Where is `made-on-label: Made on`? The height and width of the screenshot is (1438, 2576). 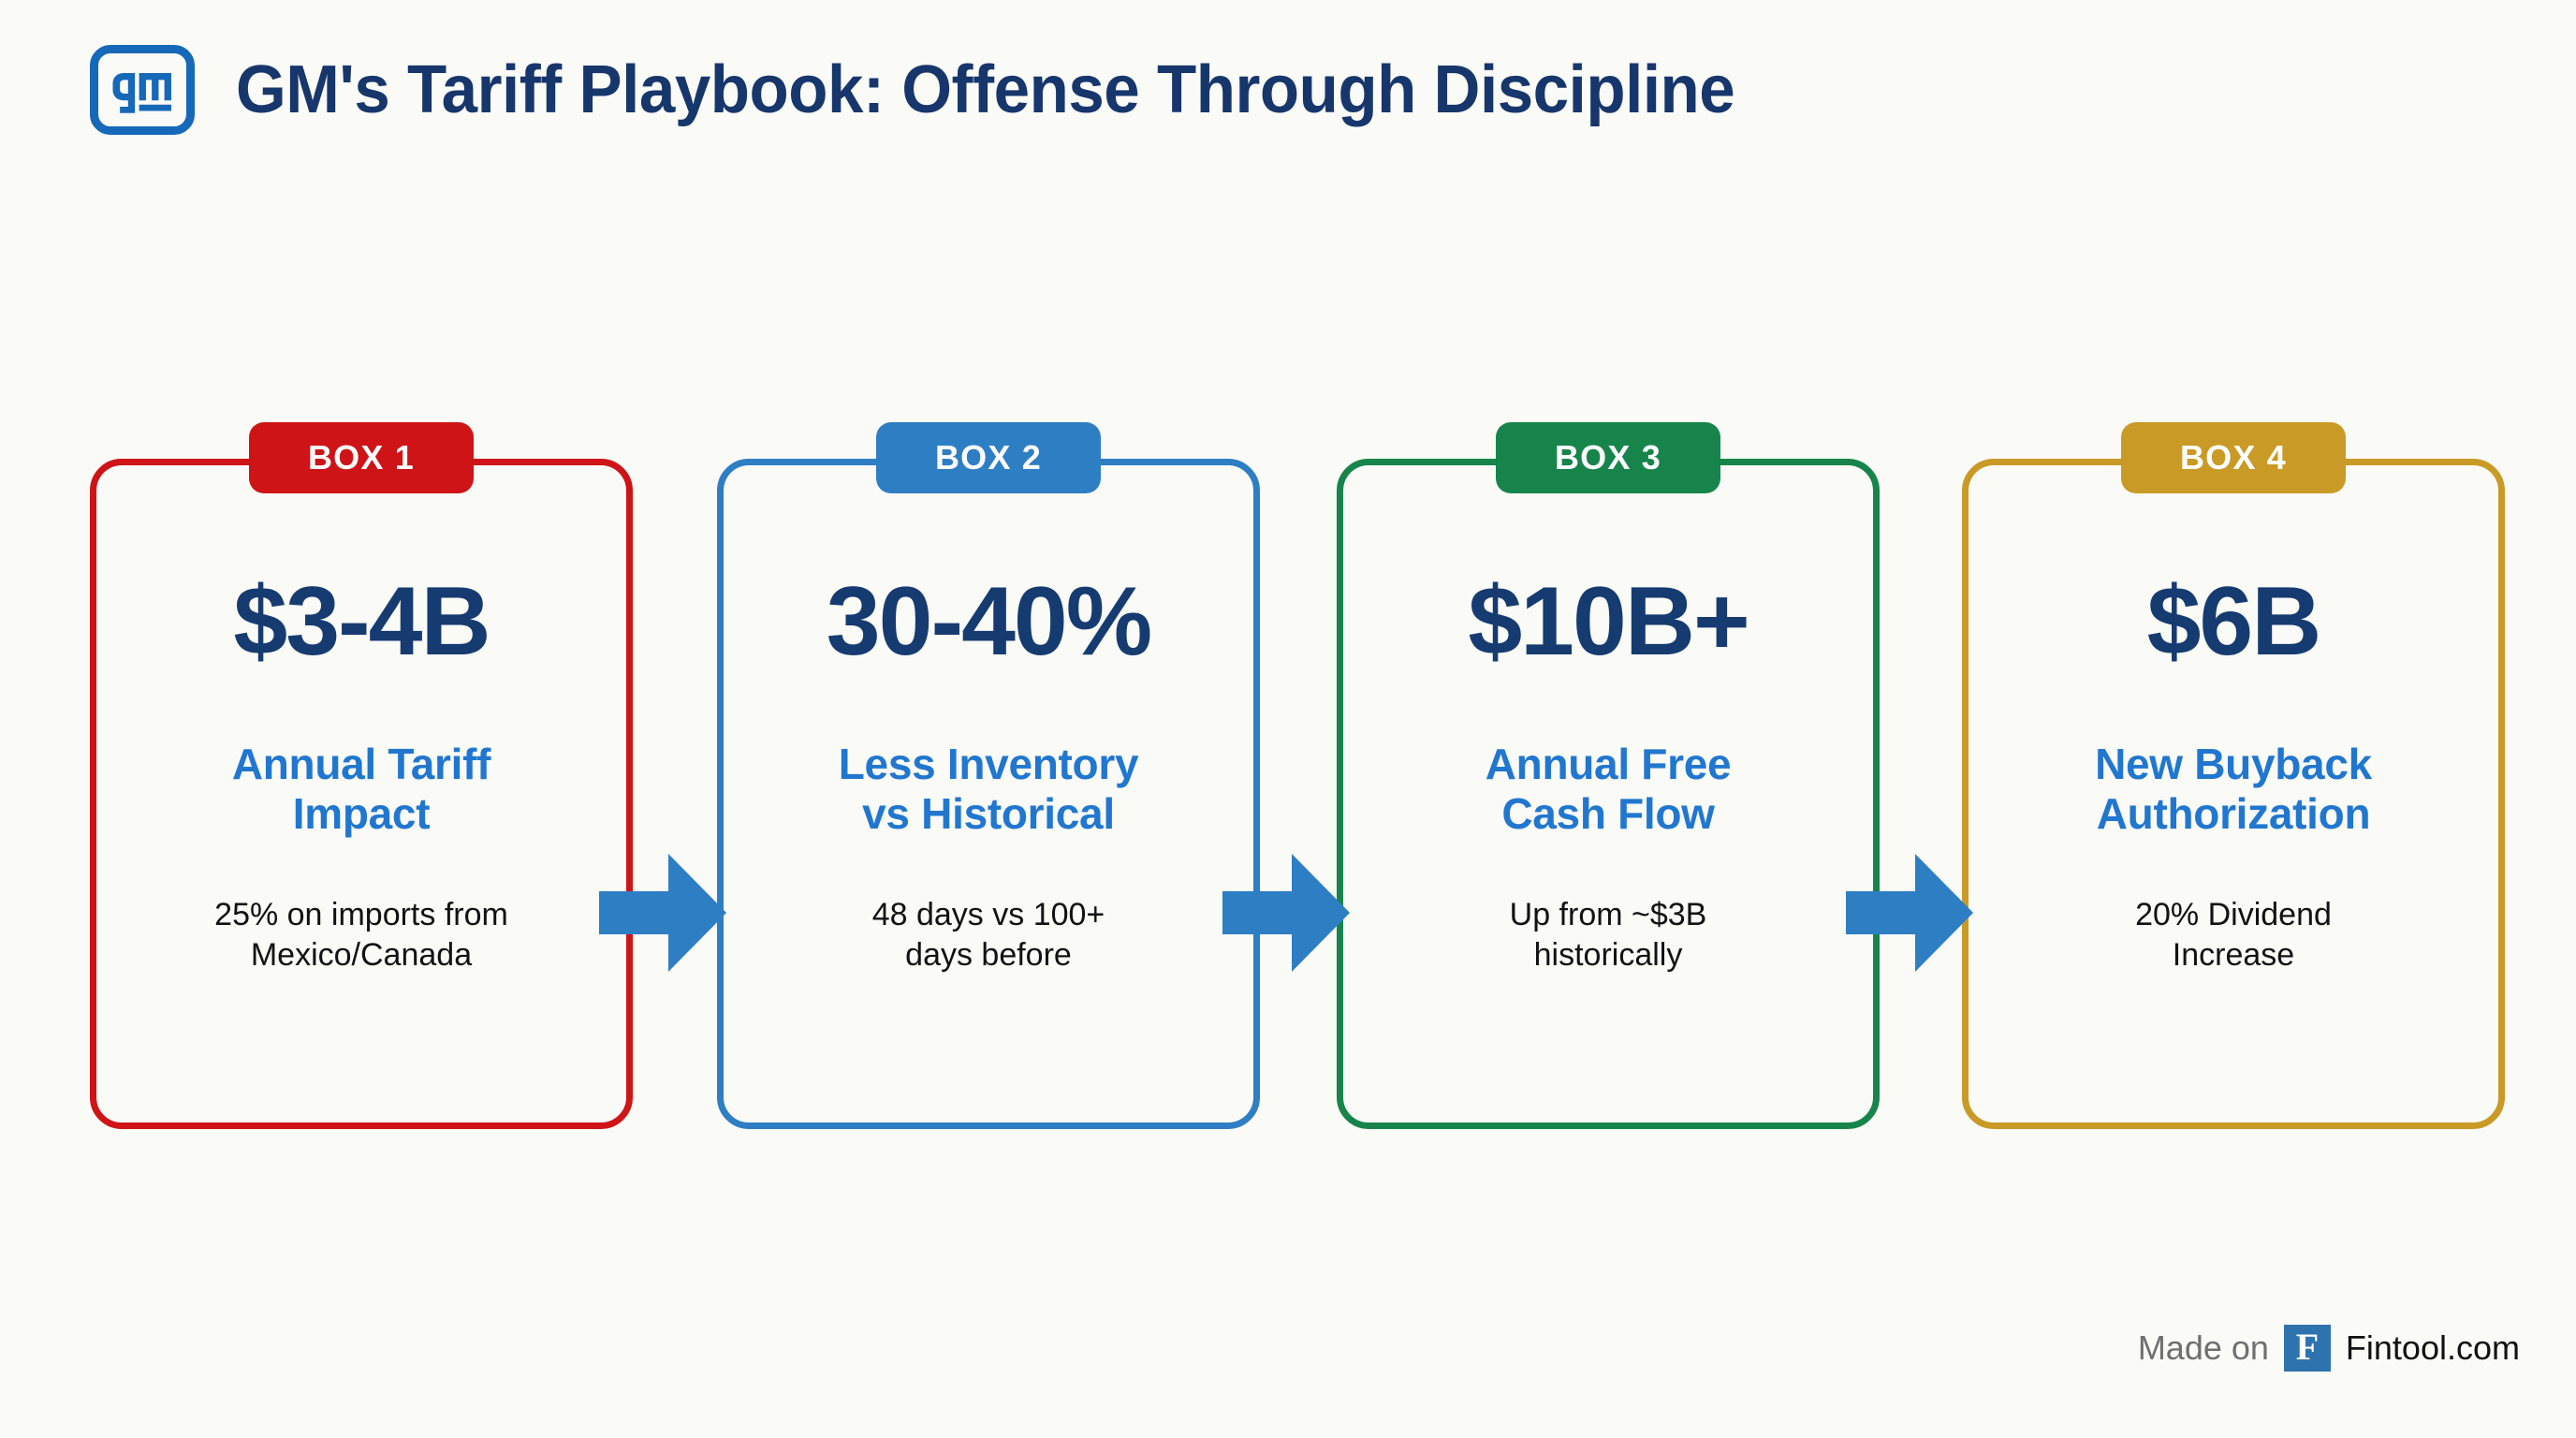
made-on-label: Made on is located at coordinates (2203, 1347).